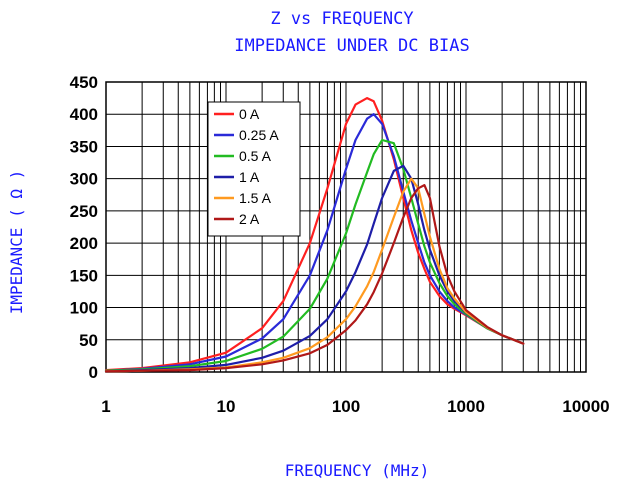 Image resolution: width=620 pixels, height=483 pixels. Describe the element at coordinates (255, 198) in the screenshot. I see `legend-entry-label: 1.5 A` at that location.